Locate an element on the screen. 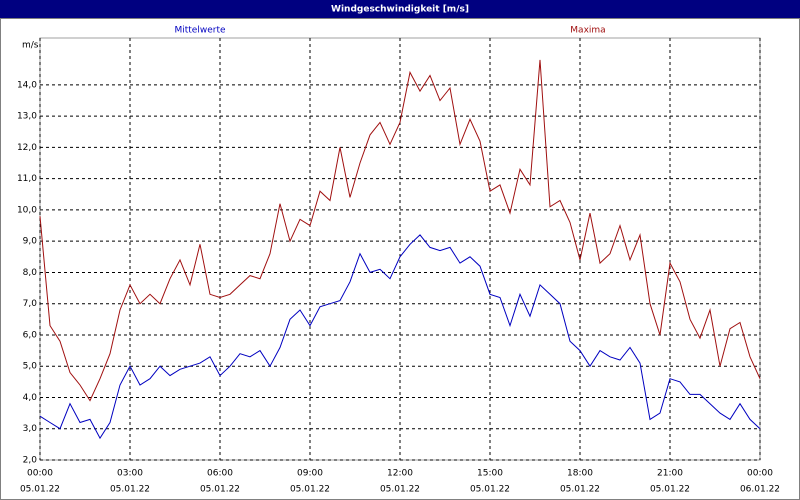 The image size is (800, 500). y-tick-label: 11,0 is located at coordinates (27, 179).